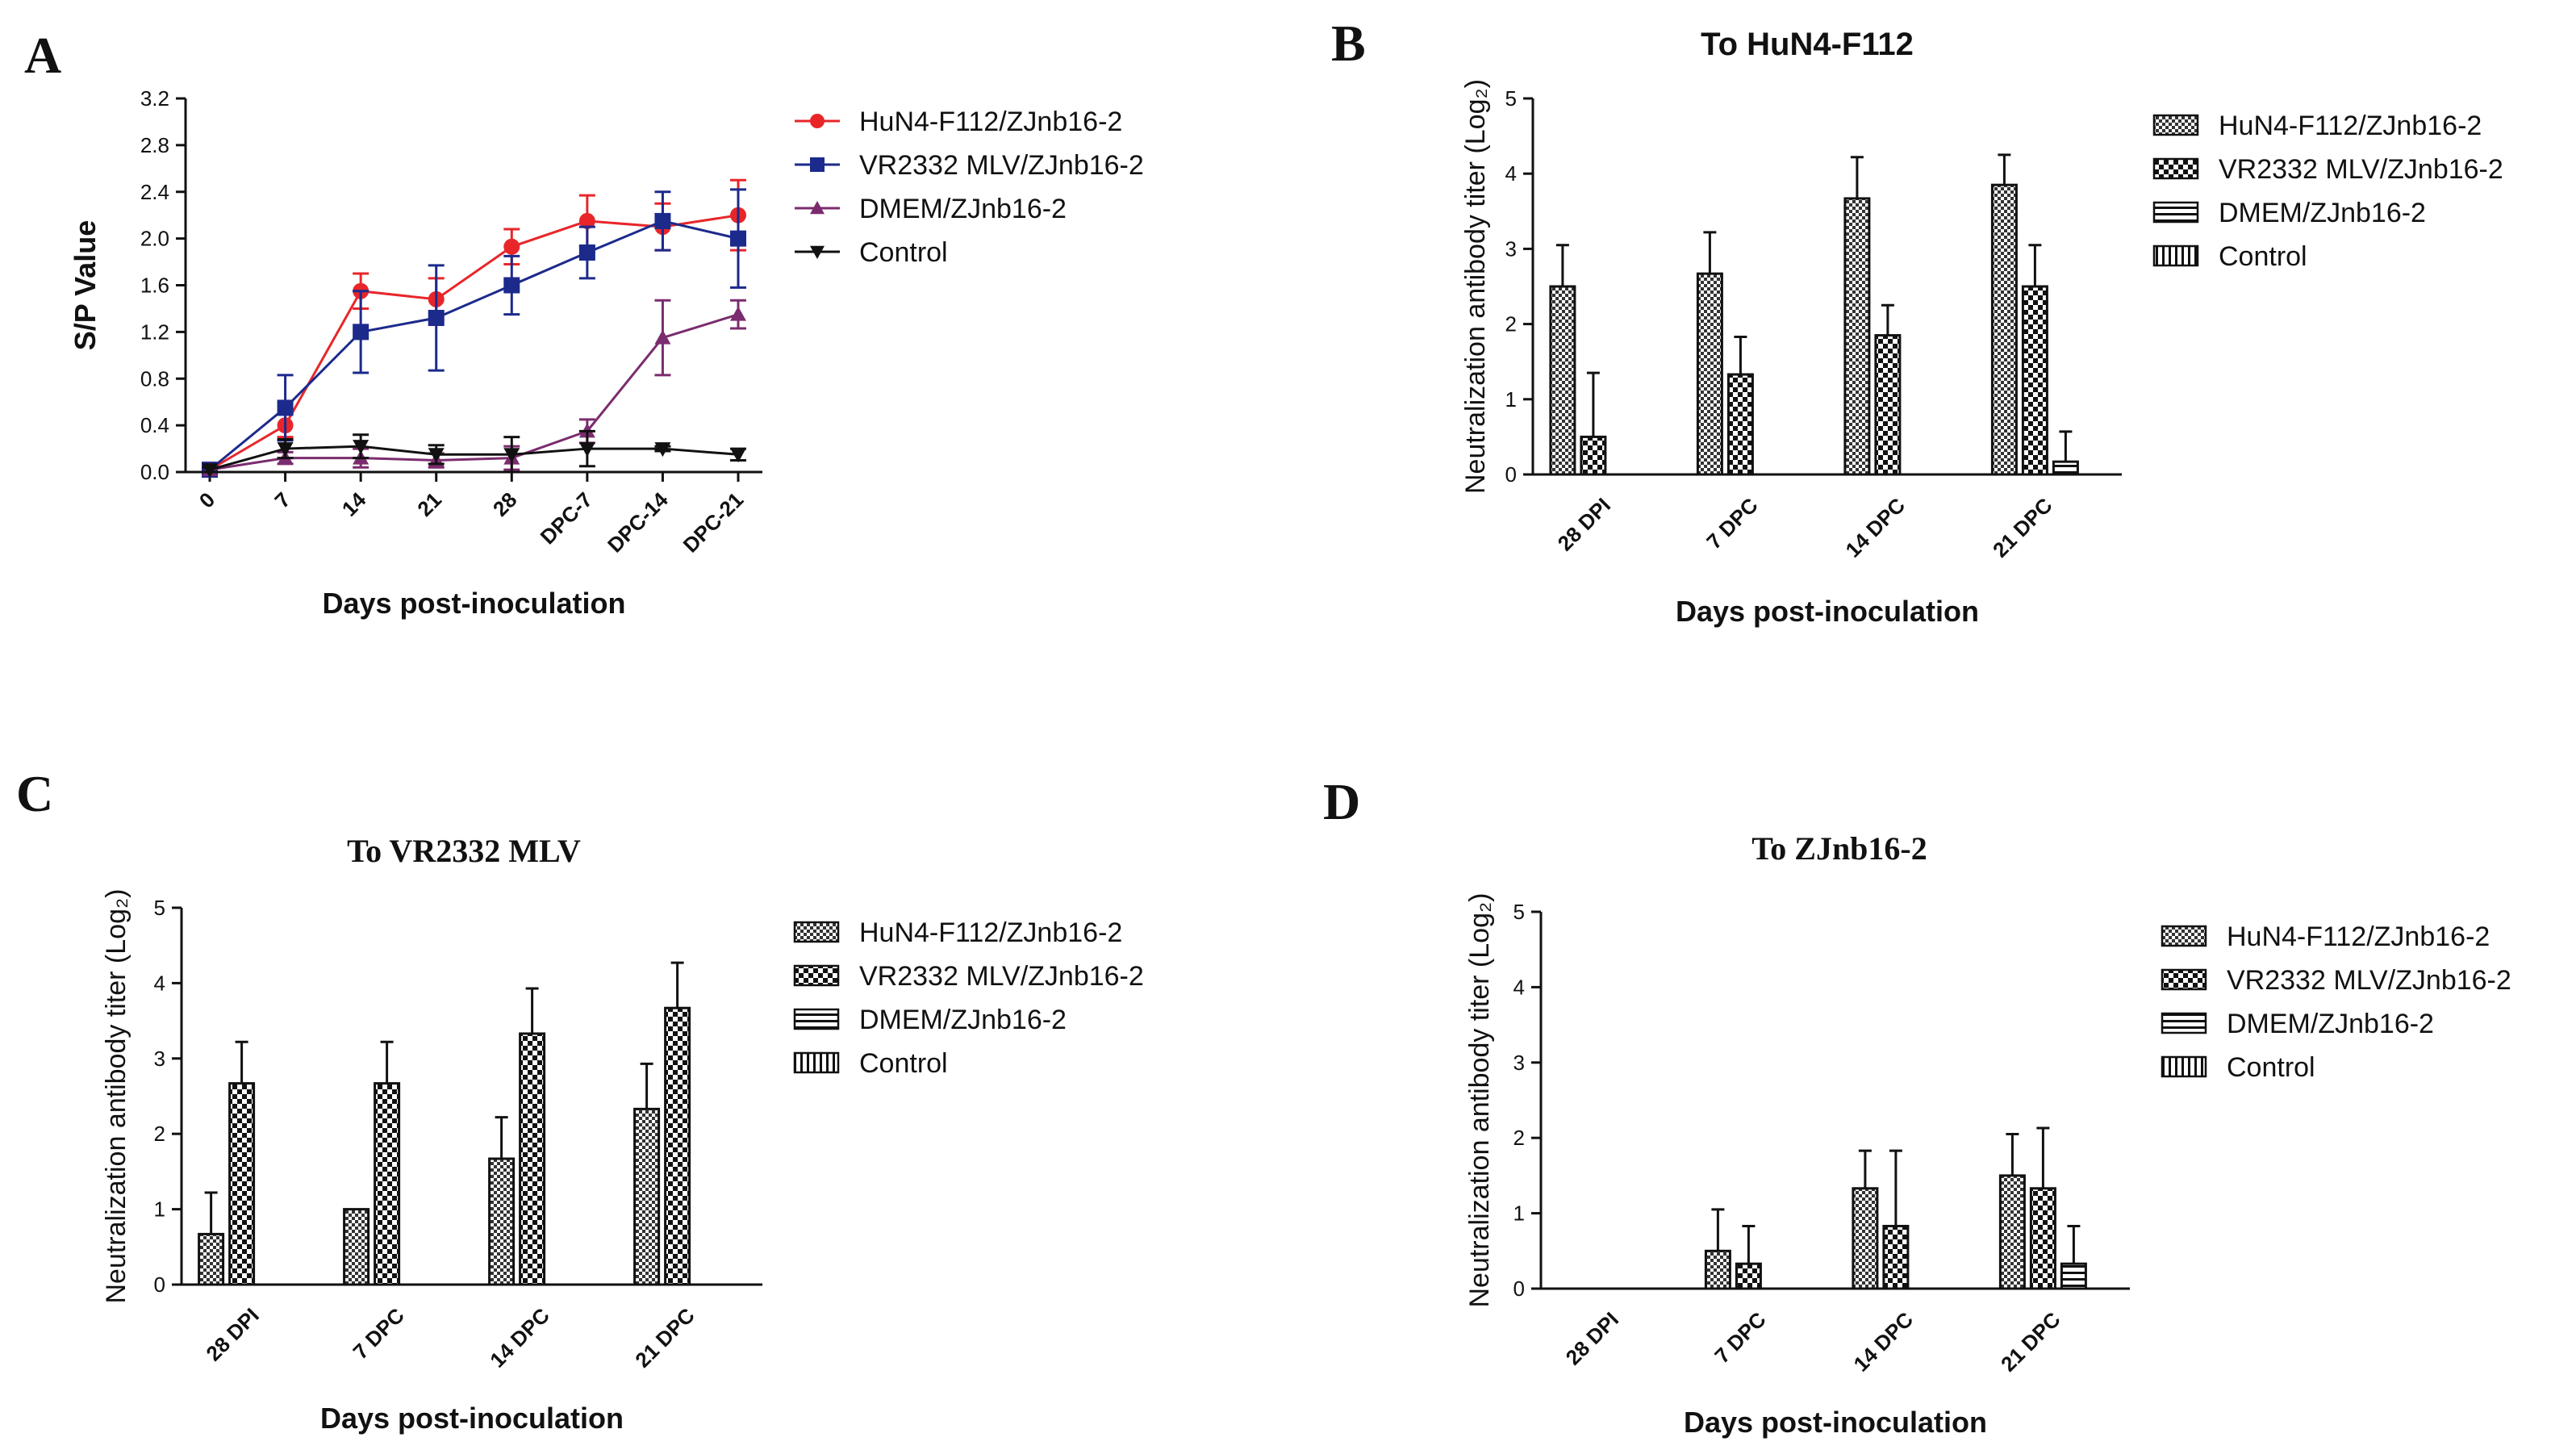 This screenshot has width=2576, height=1450. Describe the element at coordinates (159, 1059) in the screenshot. I see `panel-c-ytick-label: 3` at that location.